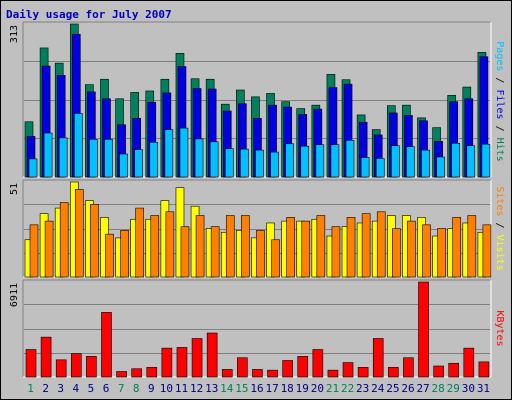  I want to click on day-label: 6, so click(106, 388).